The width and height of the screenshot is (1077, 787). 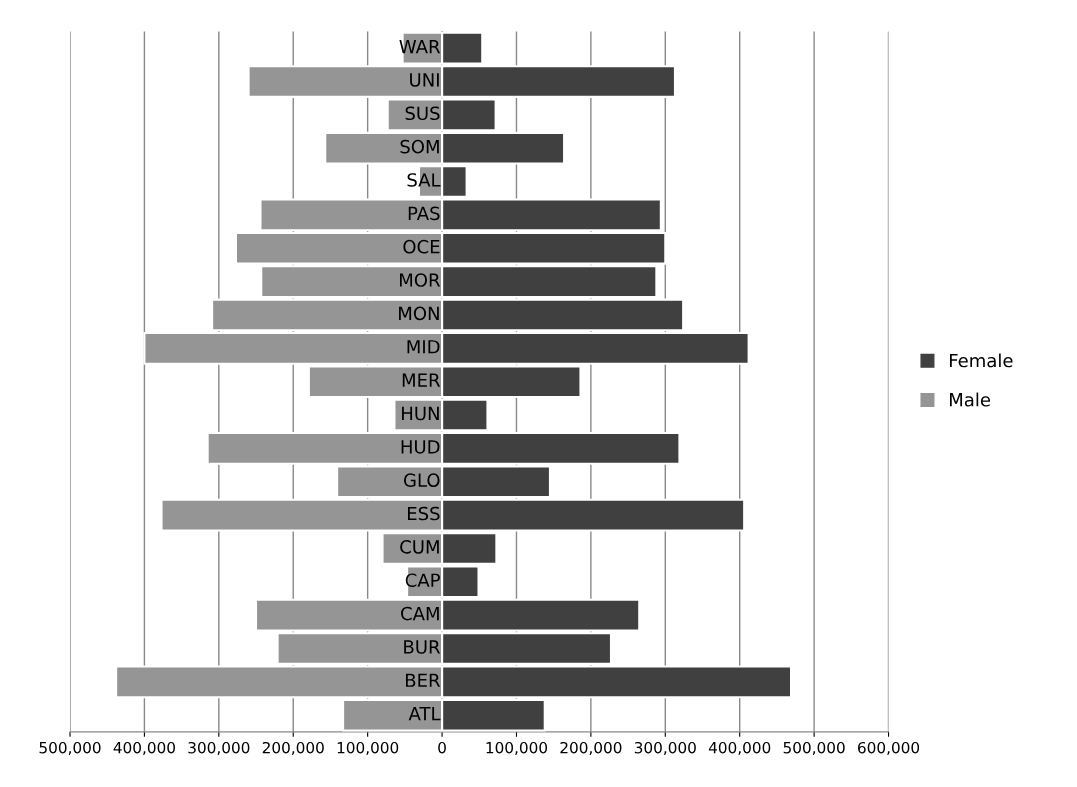 I want to click on y-tick-label: ATL, so click(x=424, y=714).